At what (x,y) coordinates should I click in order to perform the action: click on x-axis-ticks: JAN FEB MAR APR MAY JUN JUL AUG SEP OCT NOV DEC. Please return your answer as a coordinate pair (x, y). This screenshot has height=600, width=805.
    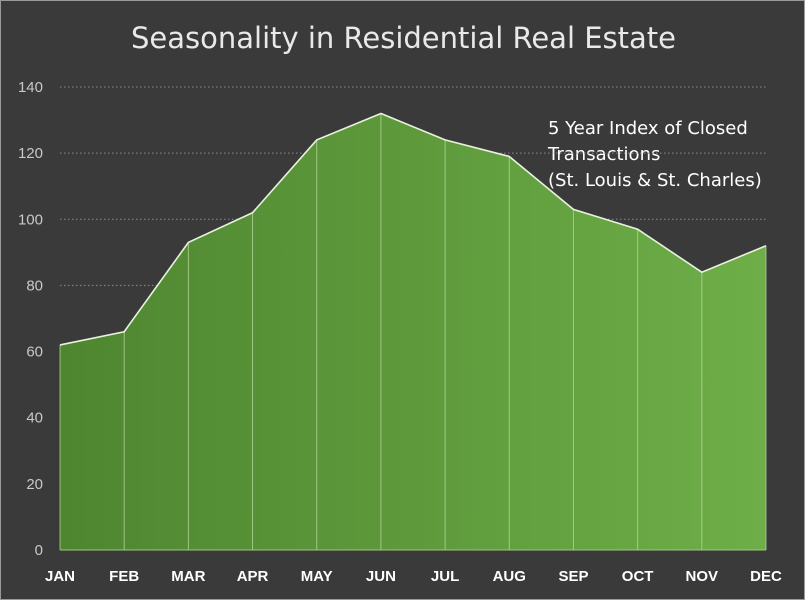
    Looking at the image, I should click on (413, 576).